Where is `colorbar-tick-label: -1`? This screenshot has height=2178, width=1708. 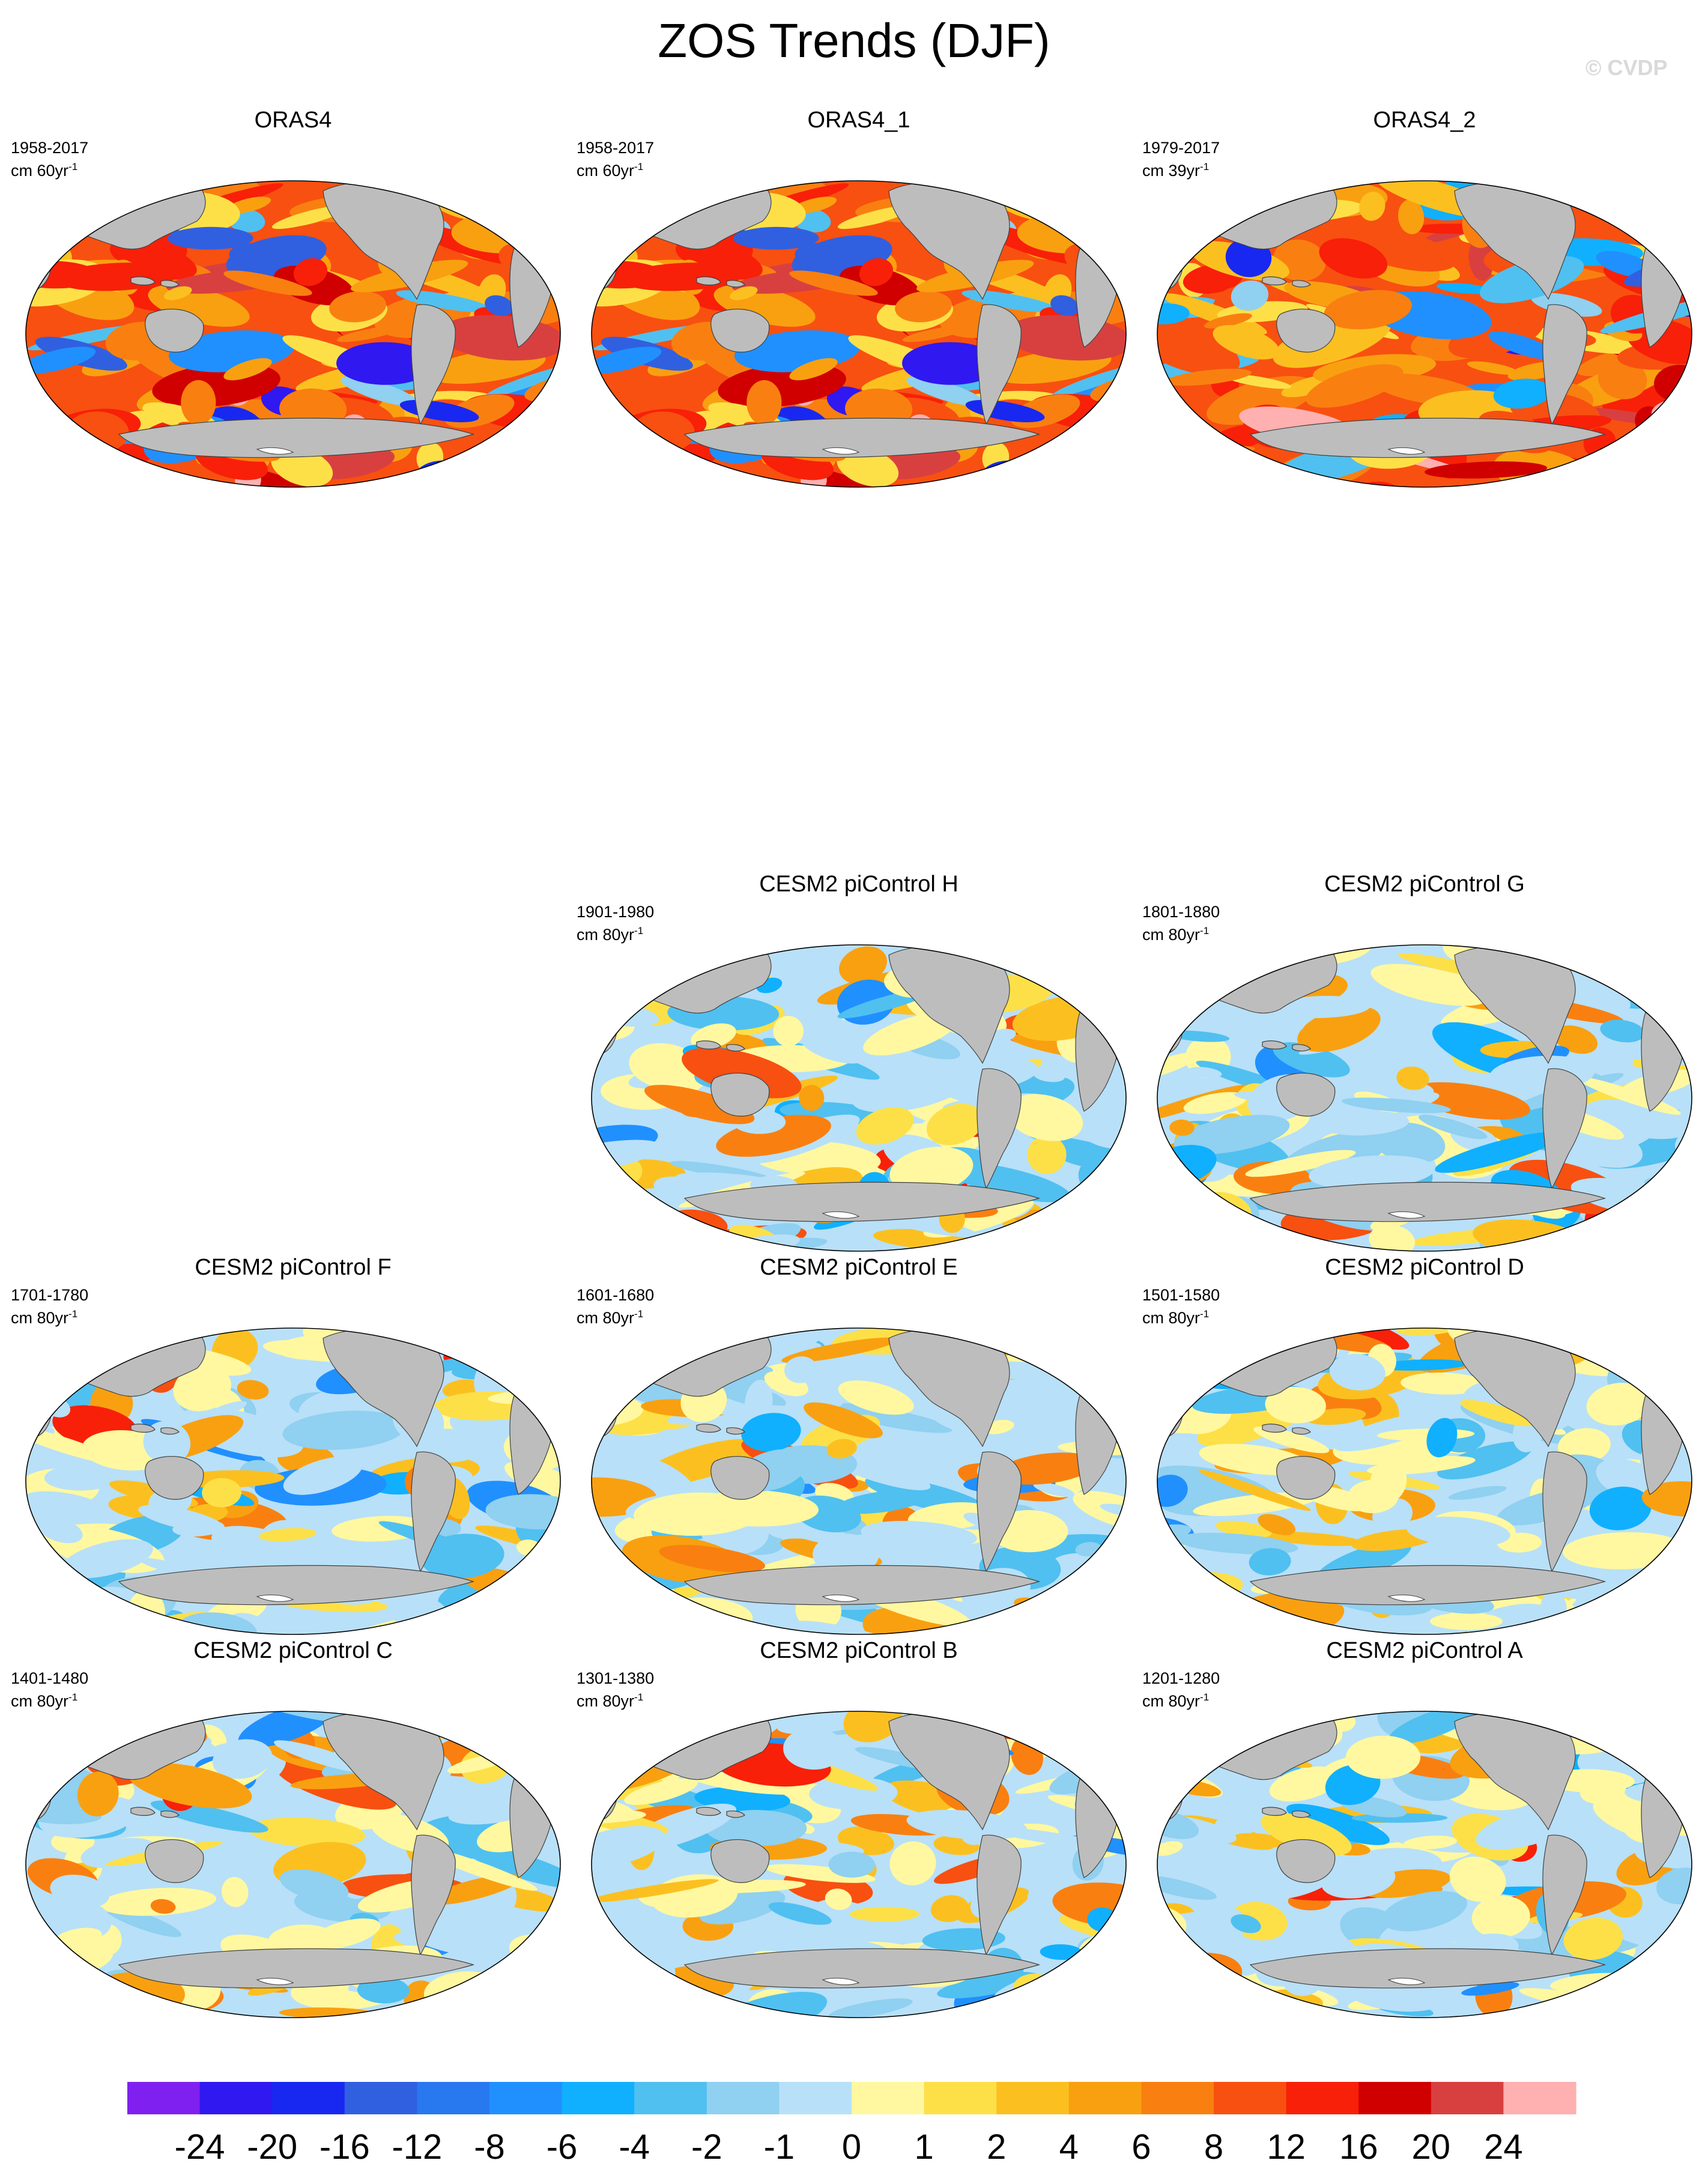
colorbar-tick-label: -1 is located at coordinates (779, 2147).